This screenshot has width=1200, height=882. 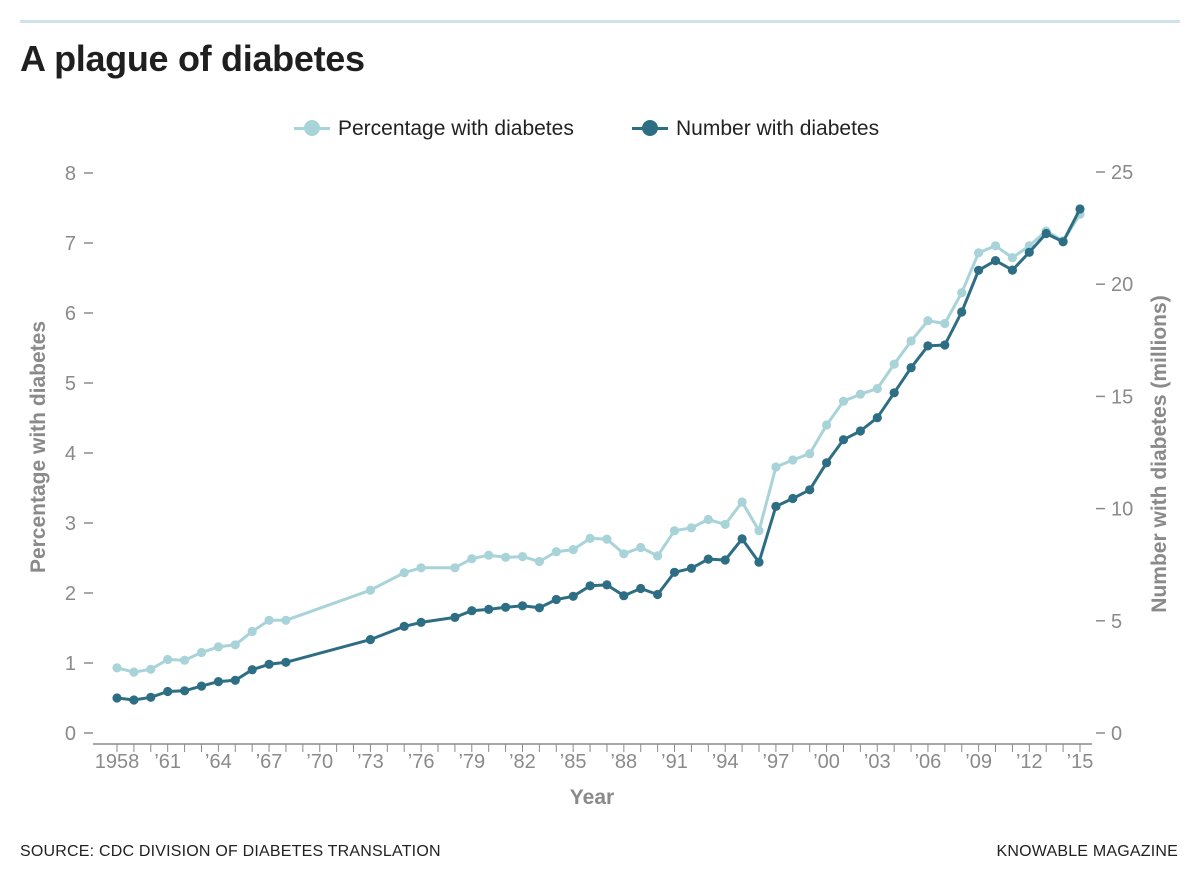 I want to click on legend-item-percentage: Percentage with diabetes, so click(x=434, y=129).